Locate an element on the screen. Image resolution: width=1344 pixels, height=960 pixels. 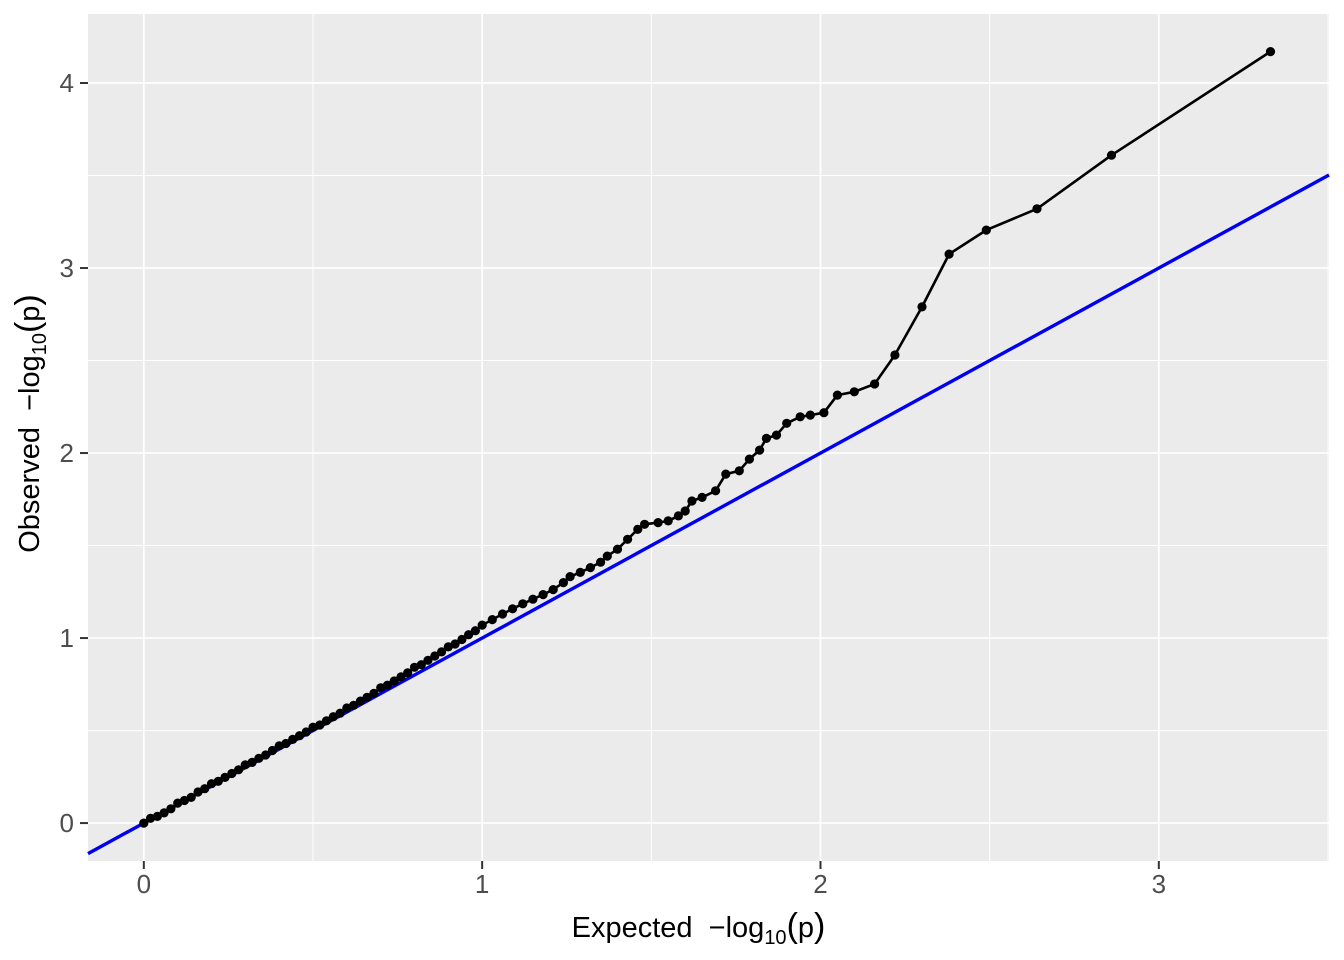
y-tick-label: 0 is located at coordinates (67, 823).